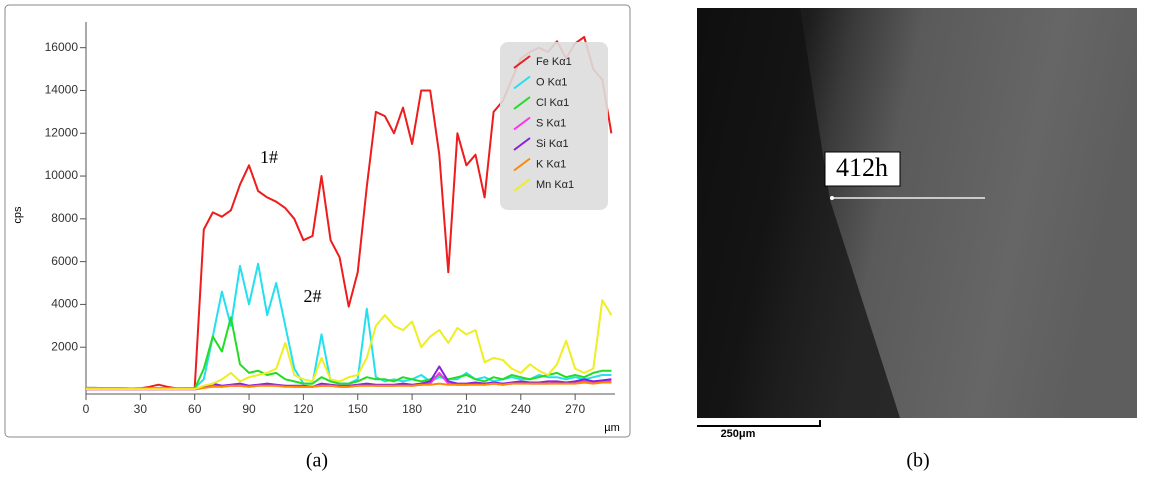  Describe the element at coordinates (521, 409) in the screenshot. I see `x-tick-label: 240` at that location.